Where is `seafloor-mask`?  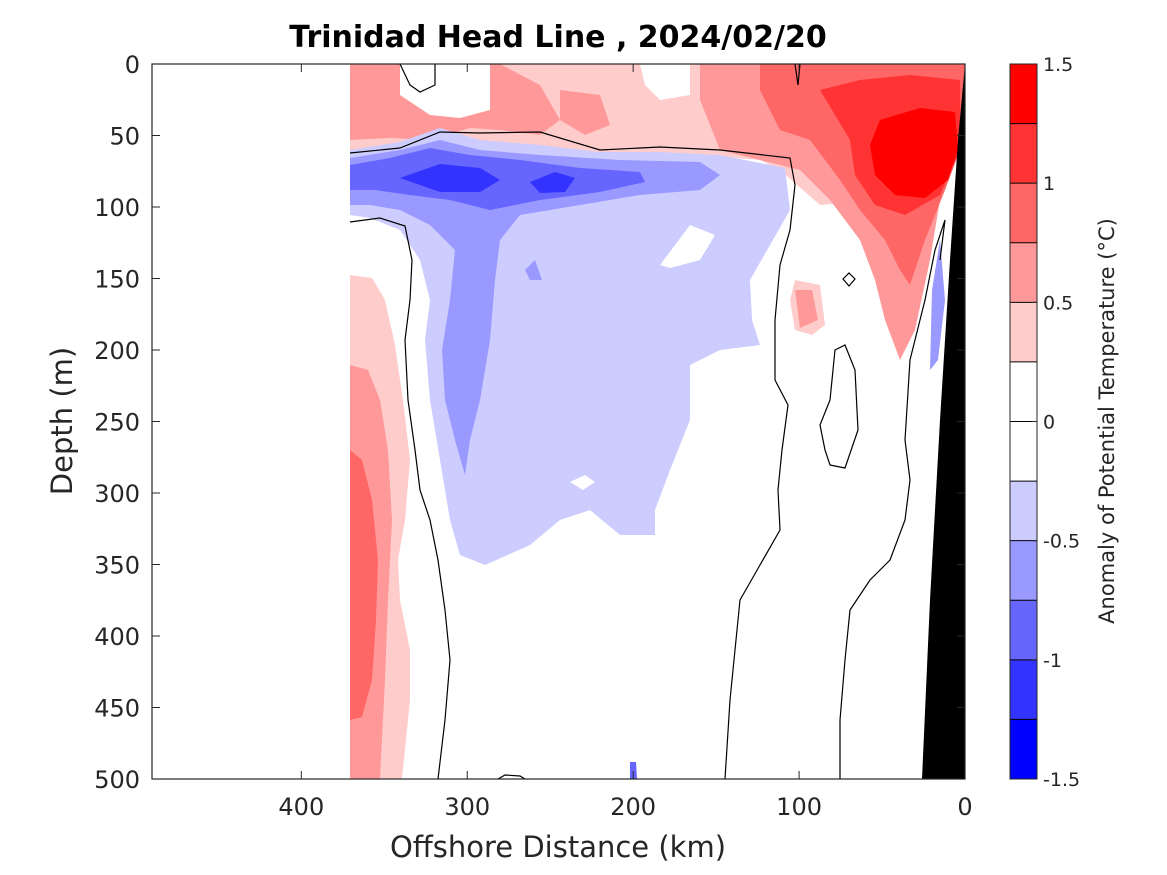
seafloor-mask is located at coordinates (943, 421).